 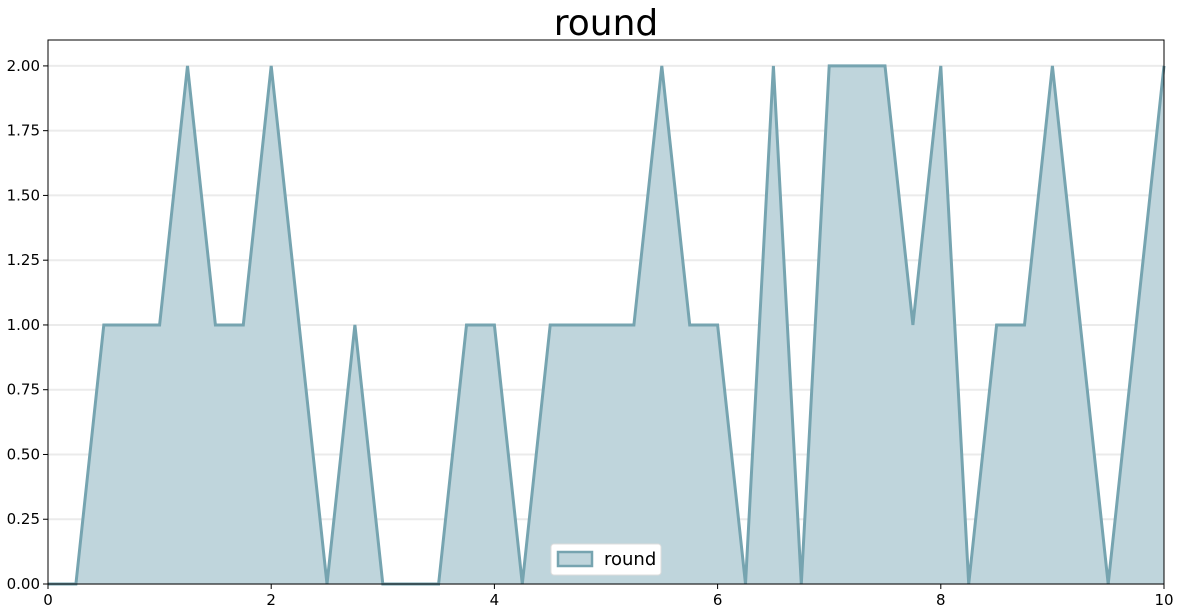 I want to click on y-axis: 0.00 0.25 0.50 0.75 1.00 1.25 1.50 1.75 2.00, so click(x=27, y=325).